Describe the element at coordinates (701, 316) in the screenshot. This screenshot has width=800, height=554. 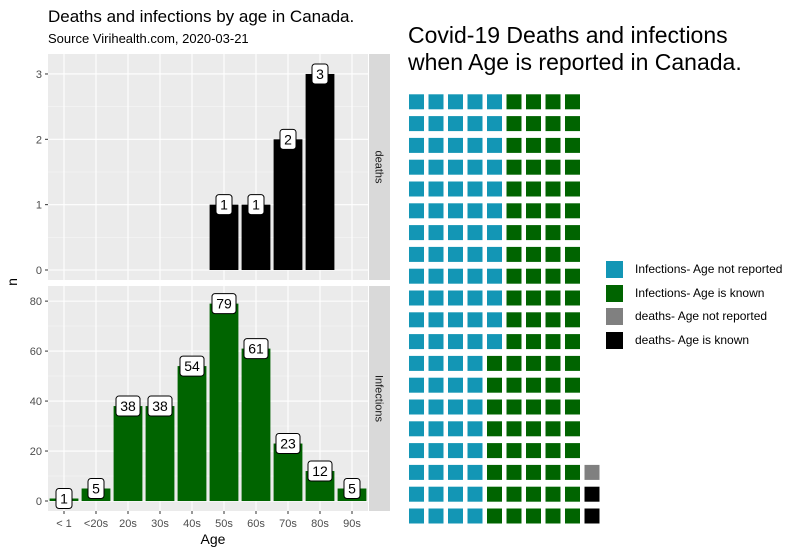
I see `legend-label: deaths- Age not reported` at that location.